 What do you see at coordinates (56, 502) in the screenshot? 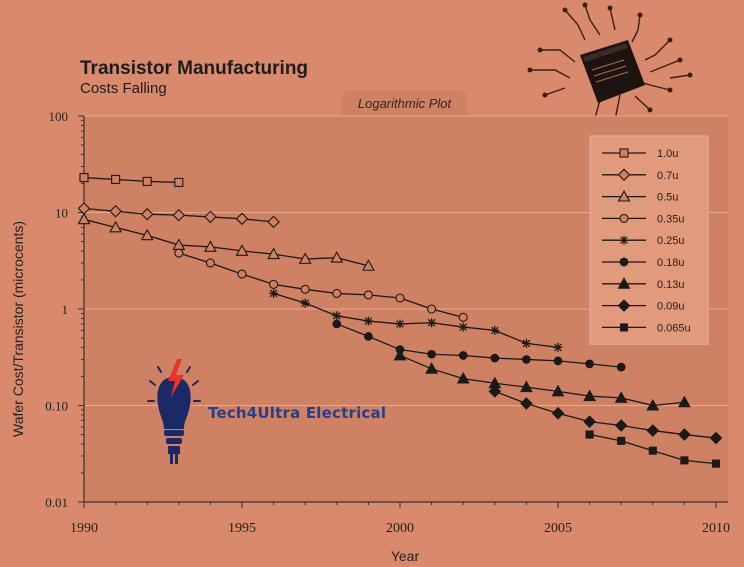
I see `y-tick-label: 0.01` at bounding box center [56, 502].